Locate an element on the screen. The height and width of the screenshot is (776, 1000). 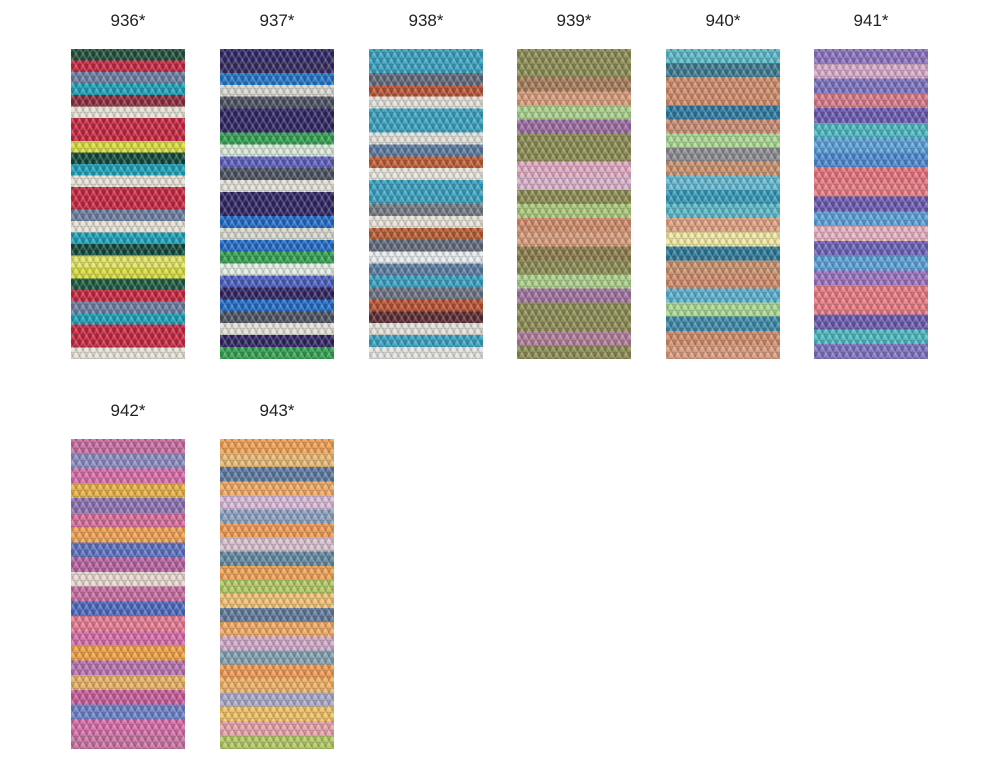
swatch-item-937: 937* is located at coordinates (277, 185).